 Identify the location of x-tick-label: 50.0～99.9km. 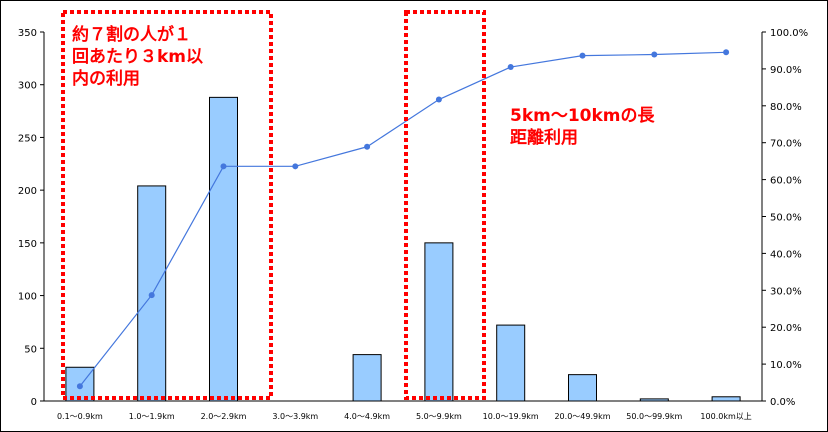
(654, 416).